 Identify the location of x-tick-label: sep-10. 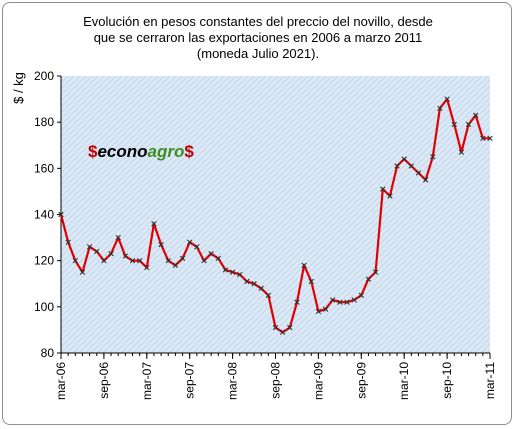
(447, 380).